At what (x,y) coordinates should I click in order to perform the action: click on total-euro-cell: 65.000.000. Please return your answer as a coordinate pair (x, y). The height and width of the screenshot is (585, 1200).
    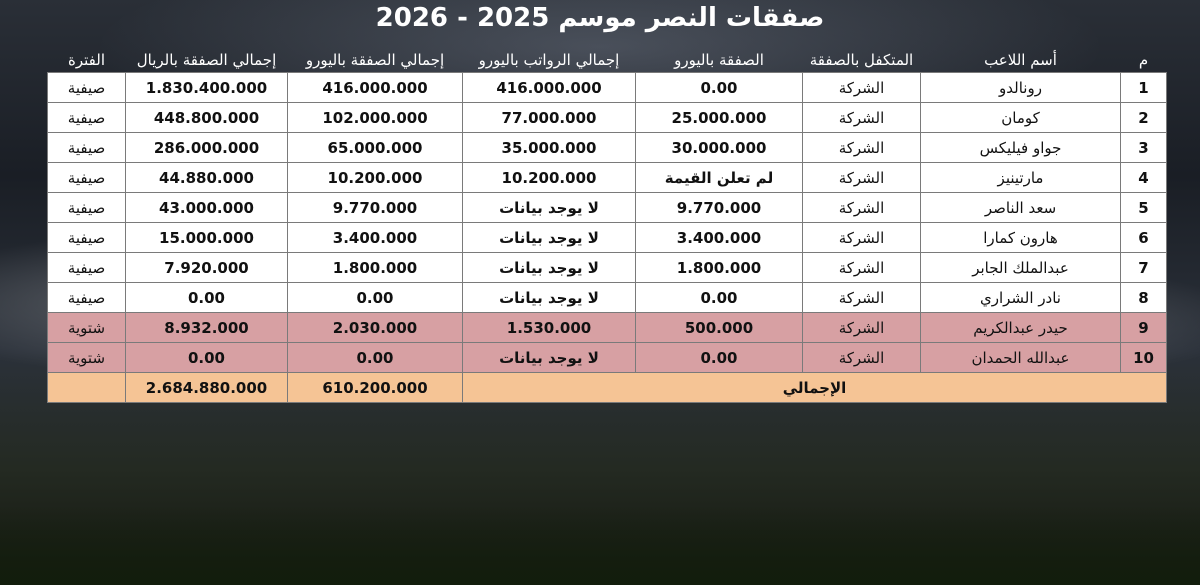
    Looking at the image, I should click on (375, 147).